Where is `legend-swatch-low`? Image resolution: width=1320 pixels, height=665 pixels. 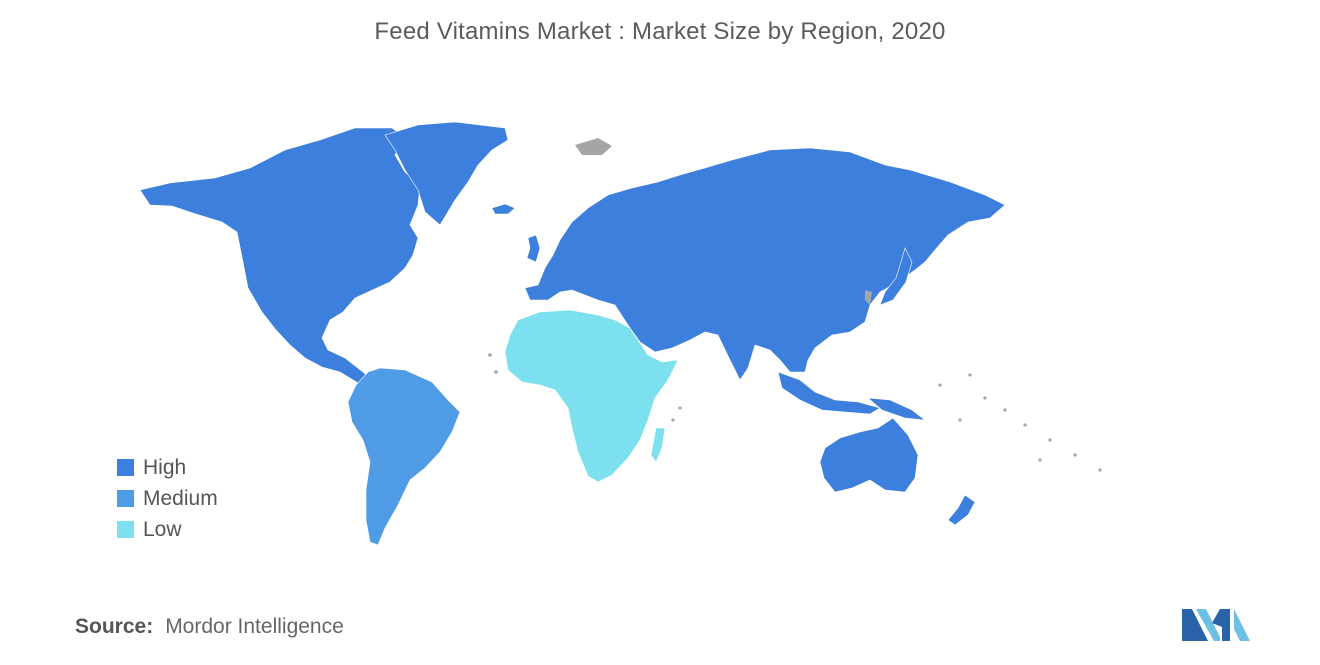 legend-swatch-low is located at coordinates (125, 529).